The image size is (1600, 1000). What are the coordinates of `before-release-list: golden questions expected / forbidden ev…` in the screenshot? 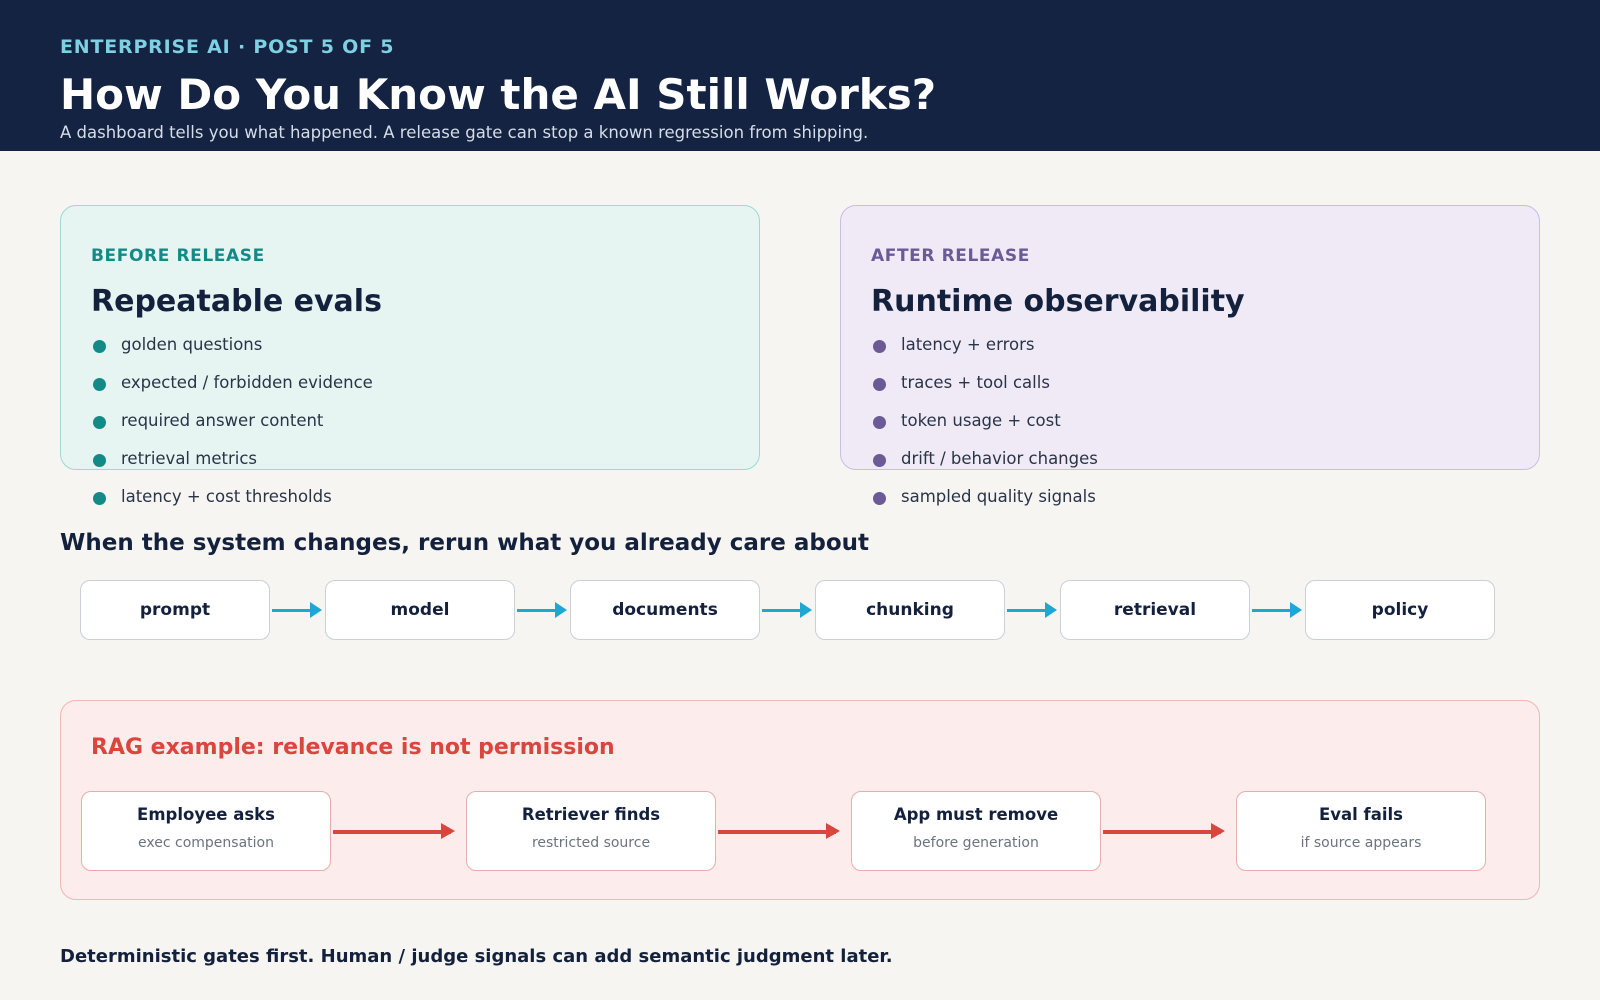 It's located at (232, 426).